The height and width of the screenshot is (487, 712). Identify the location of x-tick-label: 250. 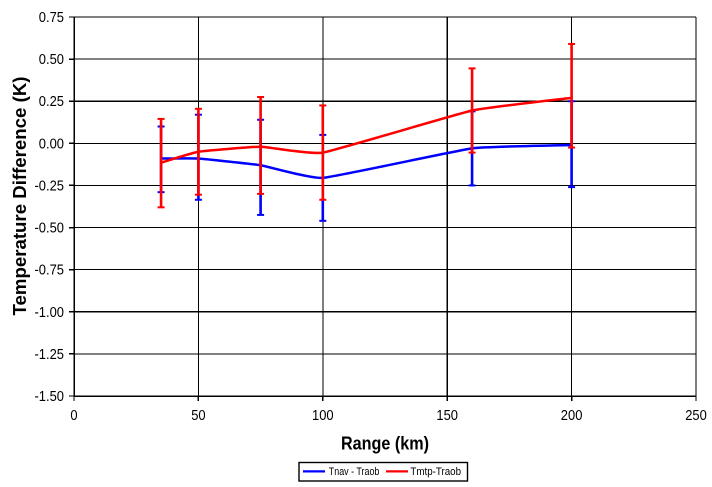
(696, 416).